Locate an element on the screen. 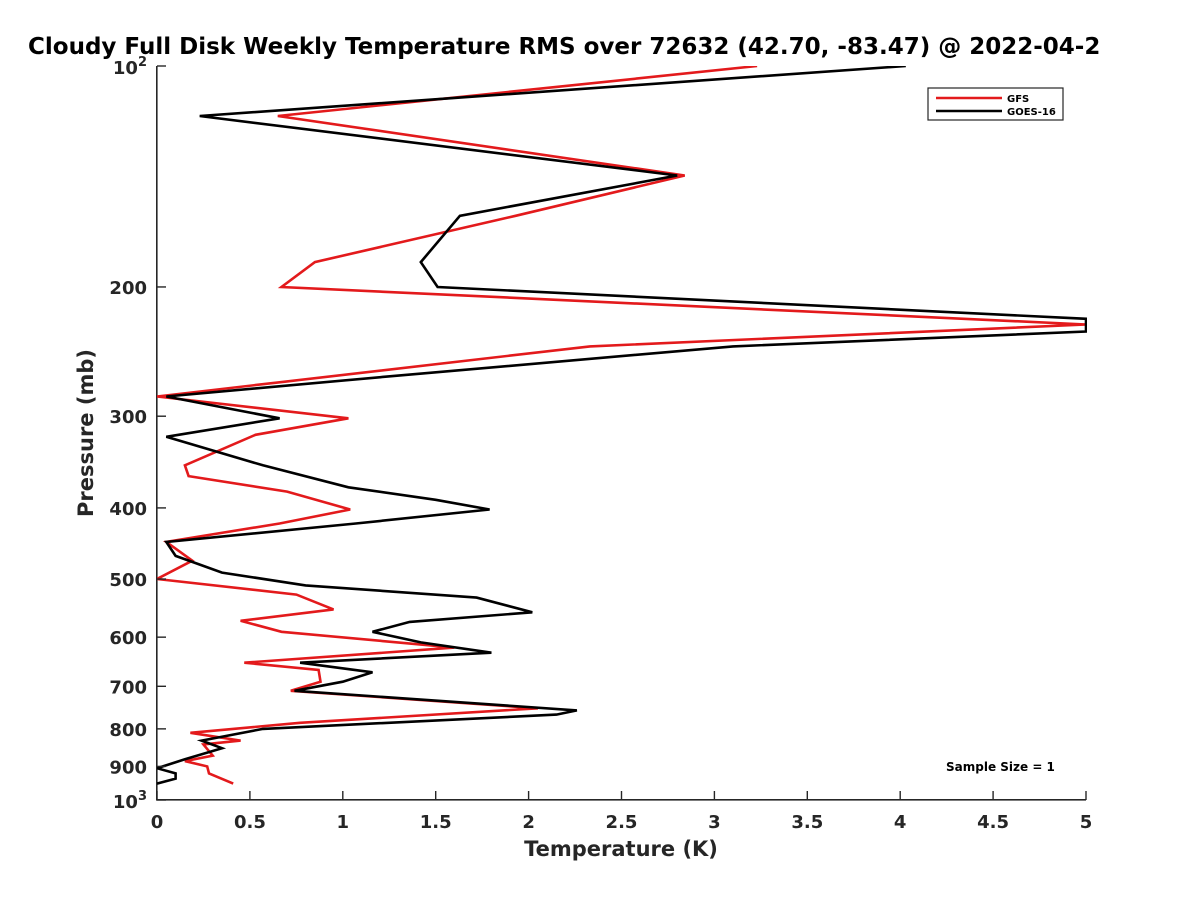  x-tick-label: 0.5 is located at coordinates (250, 822).